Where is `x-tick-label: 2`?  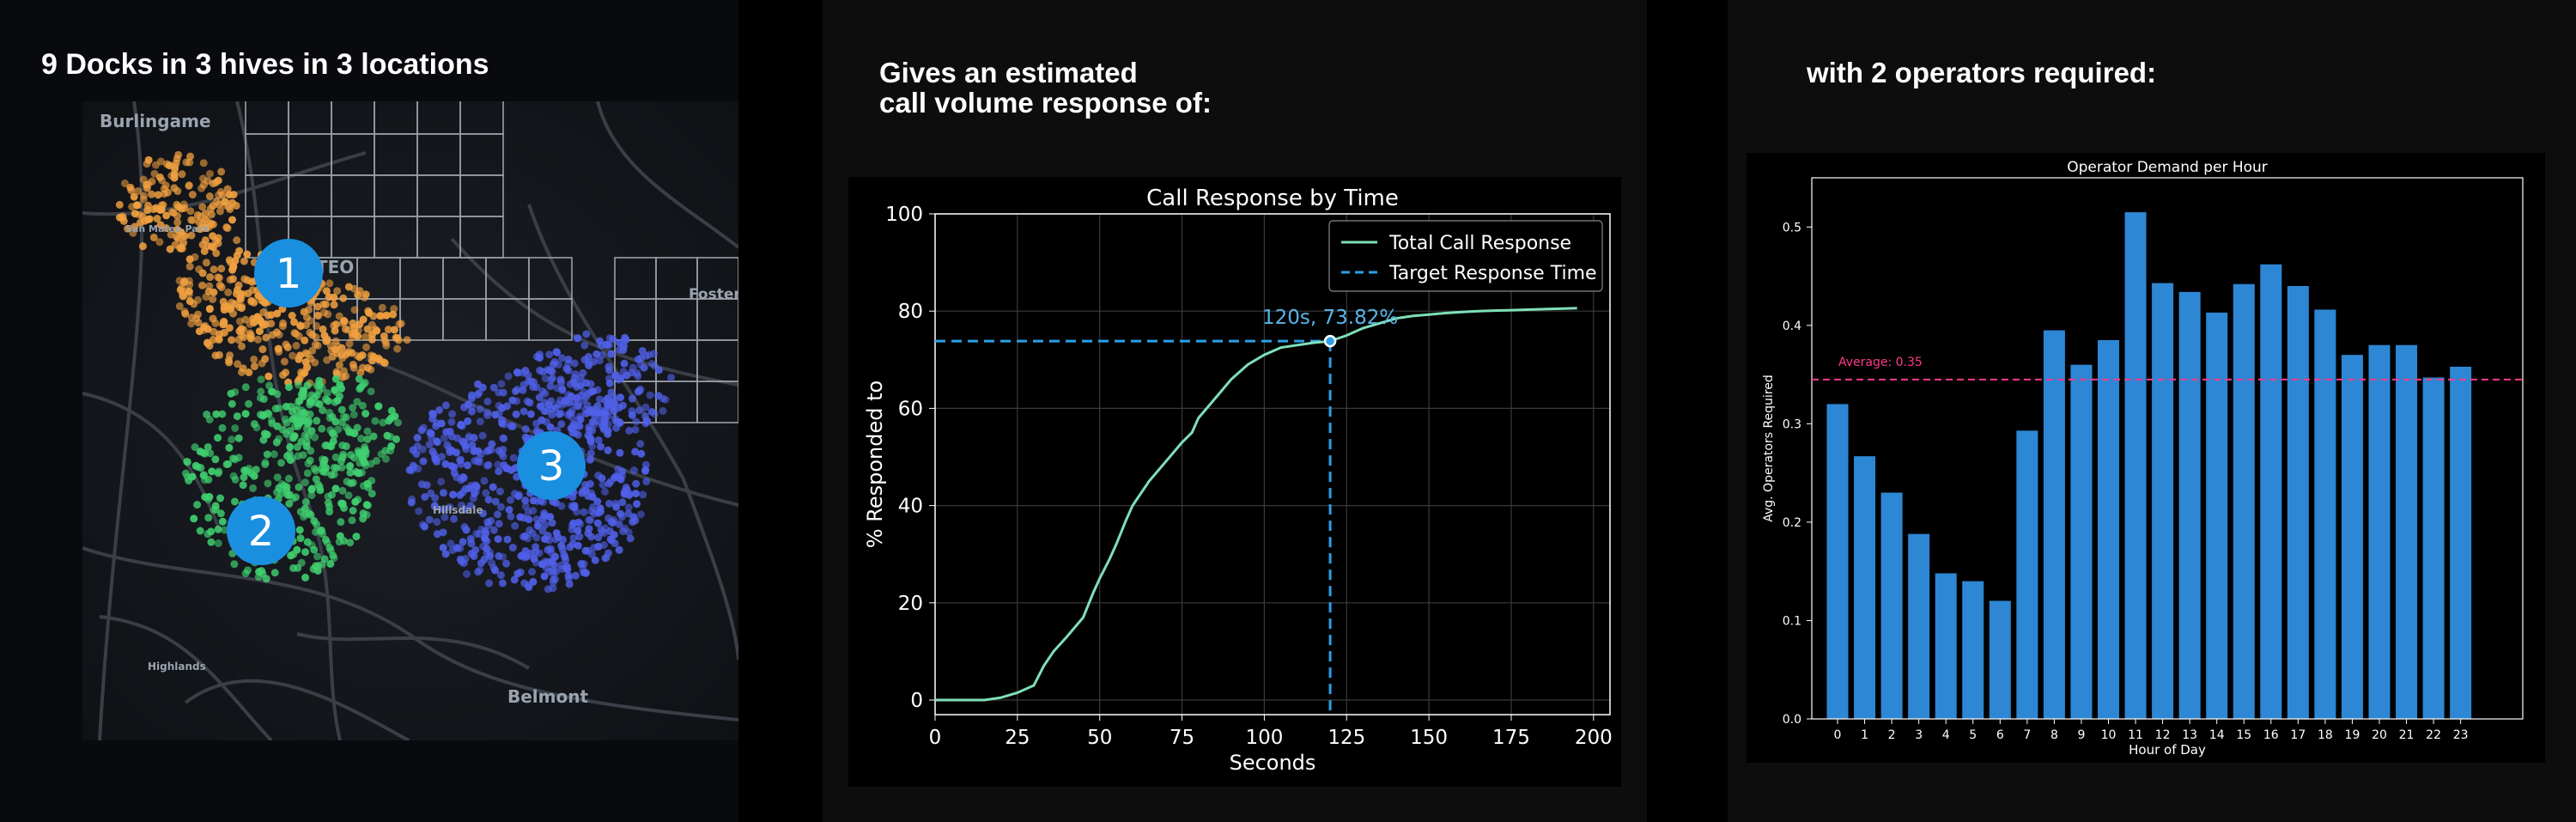
x-tick-label: 2 is located at coordinates (1892, 735).